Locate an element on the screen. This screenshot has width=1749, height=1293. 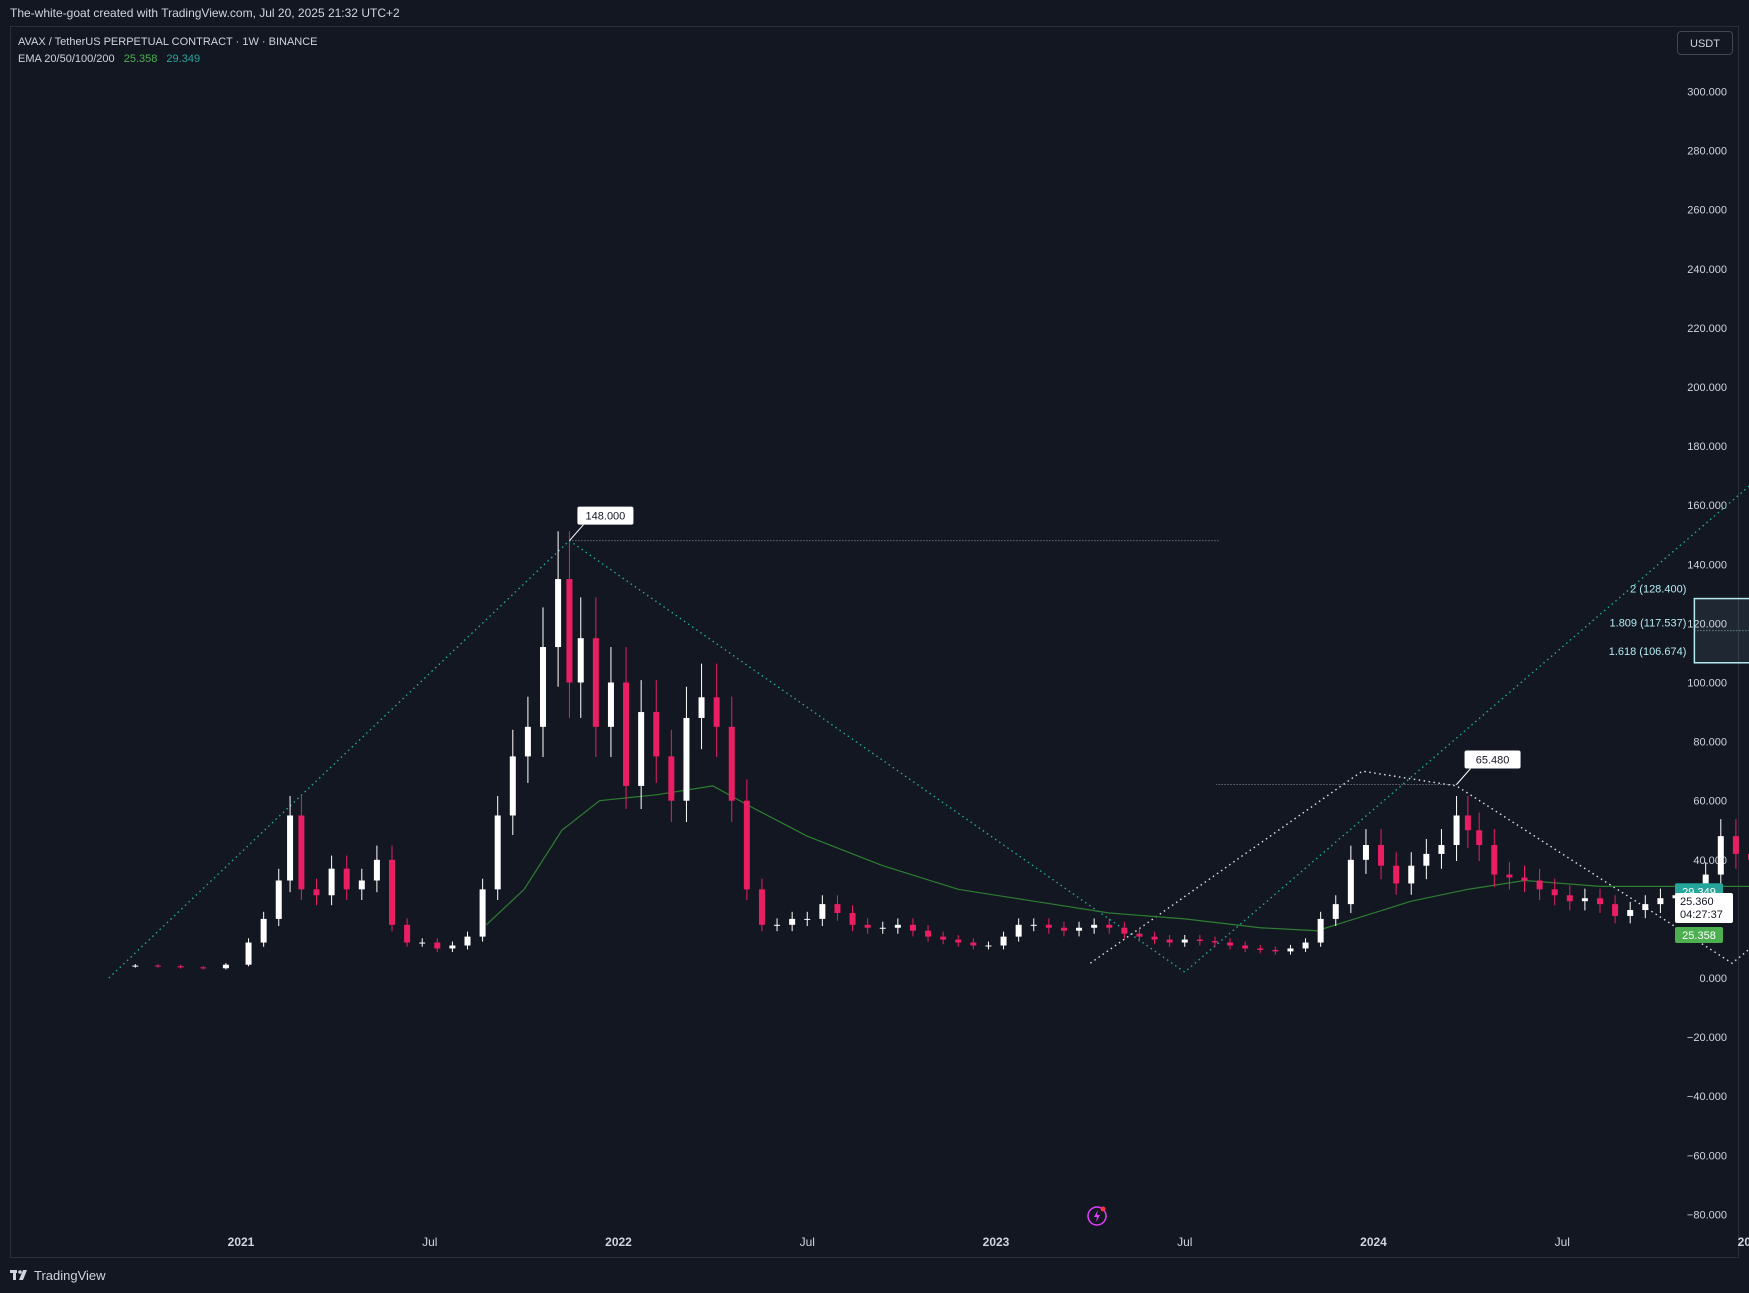
second-peak-price-label-box is located at coordinates (1492, 759).